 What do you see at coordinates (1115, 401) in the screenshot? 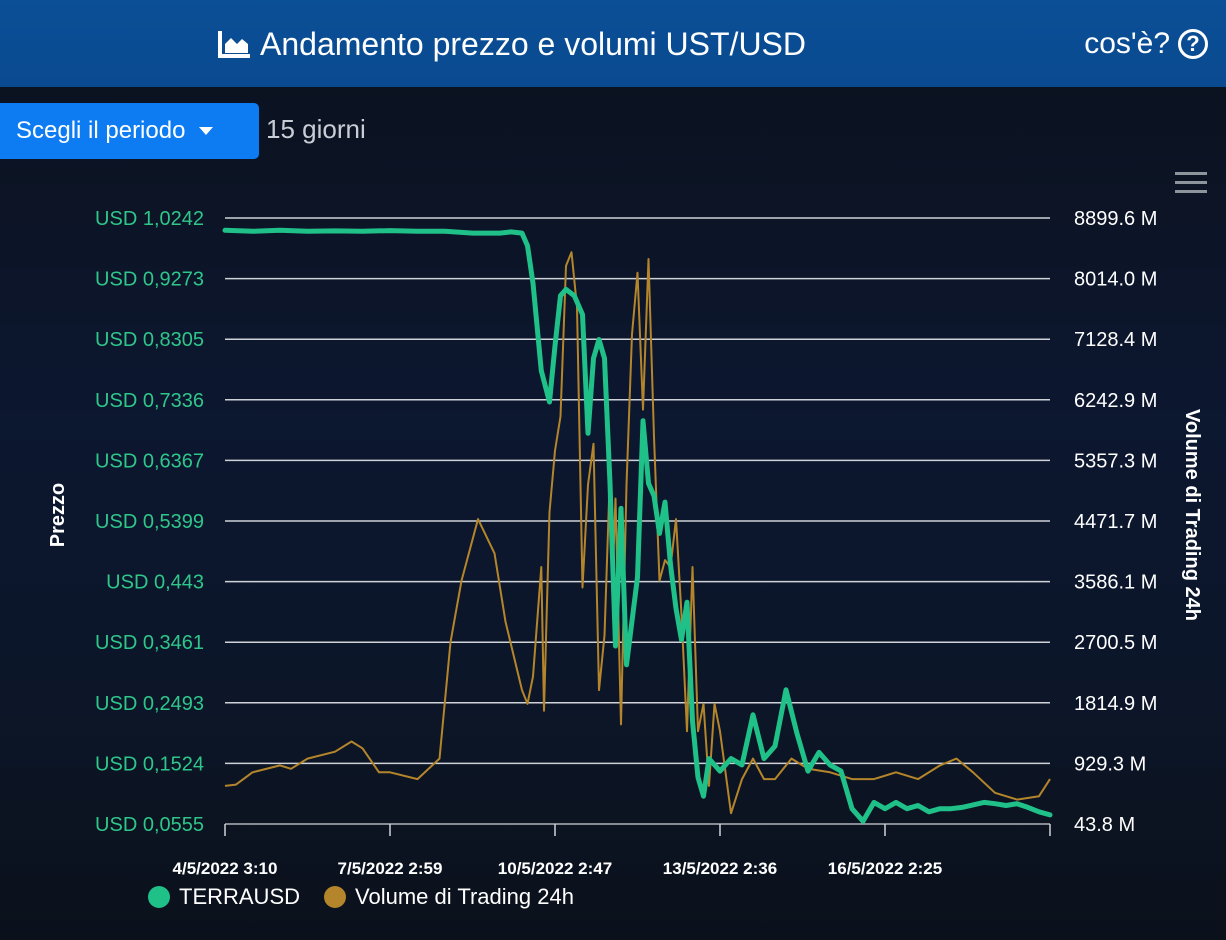
I see `y-right-tick-label: 6242.9 M` at bounding box center [1115, 401].